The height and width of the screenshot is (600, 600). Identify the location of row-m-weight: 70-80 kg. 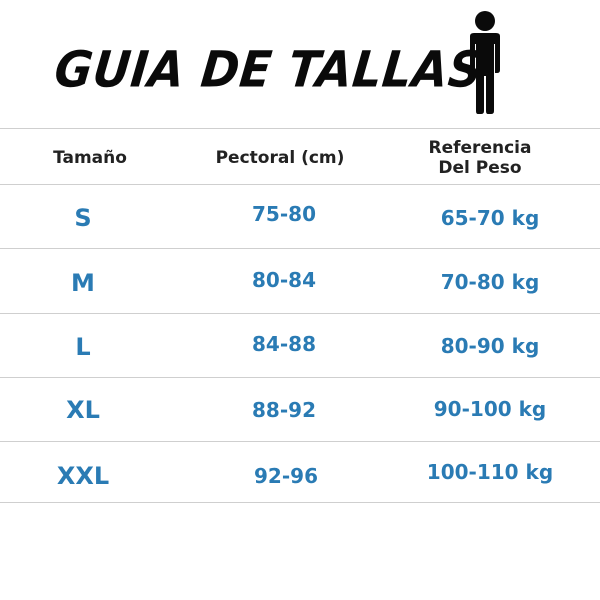
(490, 282).